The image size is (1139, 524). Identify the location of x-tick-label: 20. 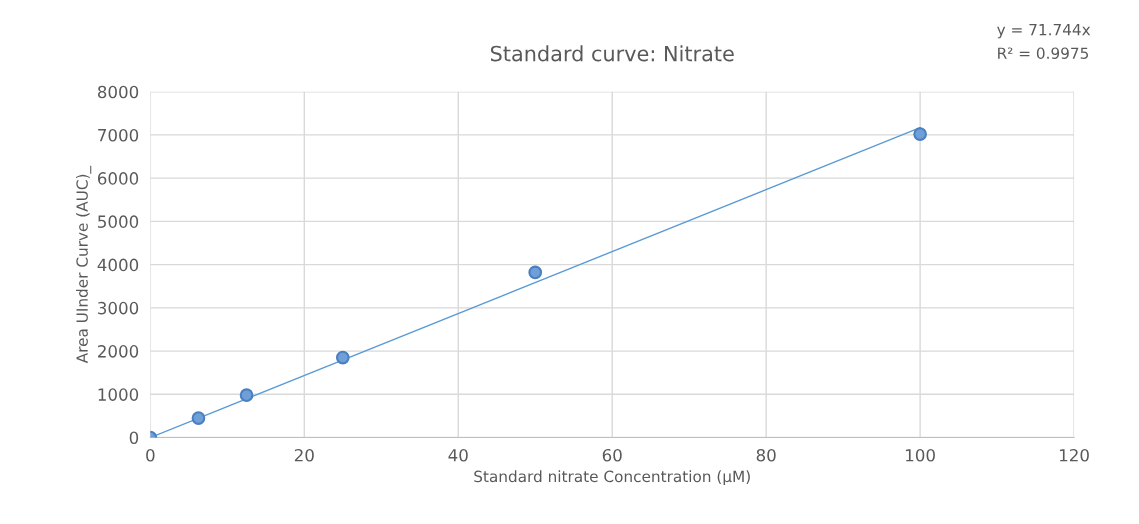
(304, 455).